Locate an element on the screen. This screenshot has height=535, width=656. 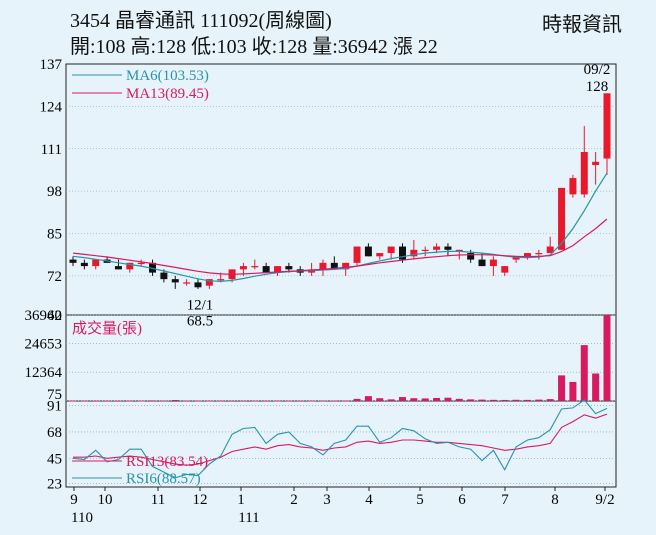
high-annotation-value: 128 is located at coordinates (597, 87).